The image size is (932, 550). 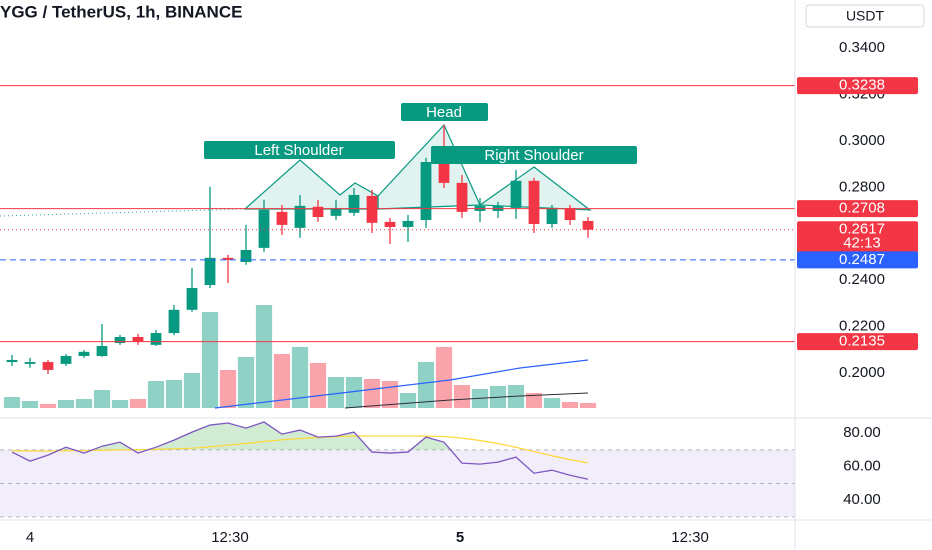 What do you see at coordinates (30, 537) in the screenshot?
I see `x-tick-label: 4` at bounding box center [30, 537].